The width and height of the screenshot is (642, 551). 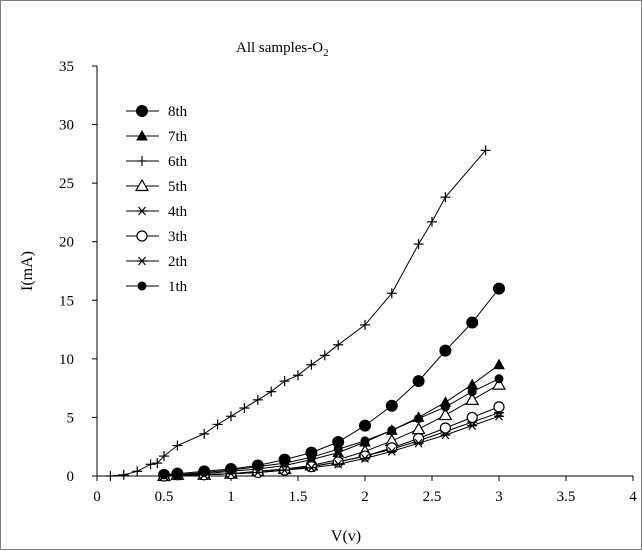 What do you see at coordinates (231, 497) in the screenshot?
I see `x-tick-label: 1` at bounding box center [231, 497].